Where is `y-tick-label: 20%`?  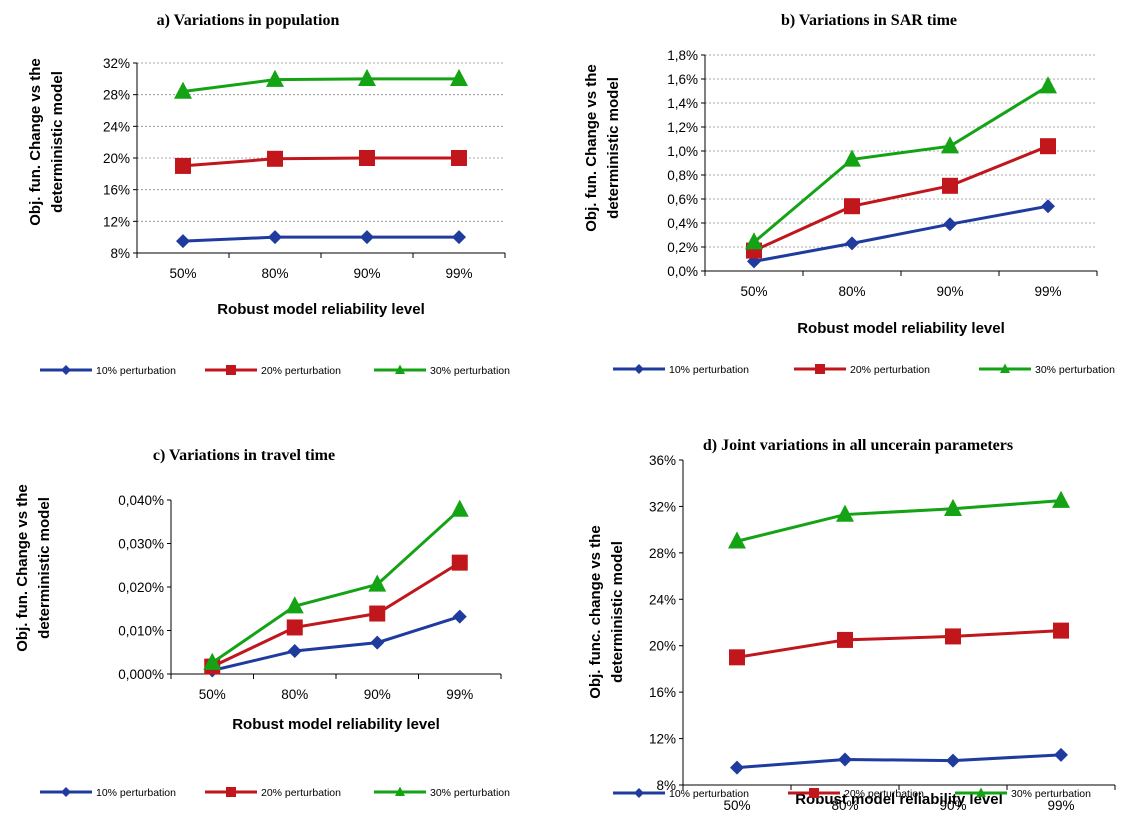 y-tick-label: 20% is located at coordinates (116, 158).